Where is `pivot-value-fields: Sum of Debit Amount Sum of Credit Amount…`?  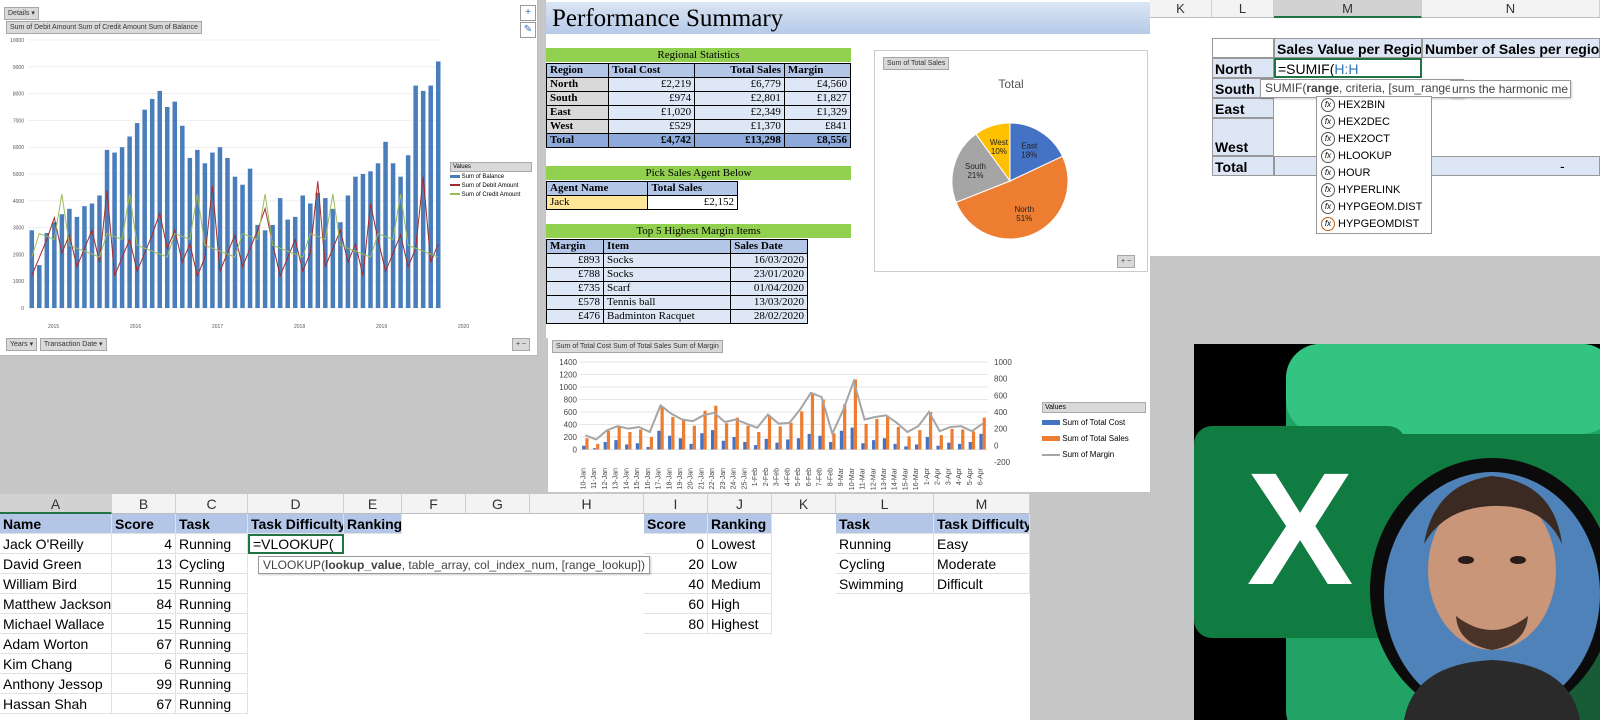 pivot-value-fields: Sum of Debit Amount Sum of Credit Amount… is located at coordinates (104, 27).